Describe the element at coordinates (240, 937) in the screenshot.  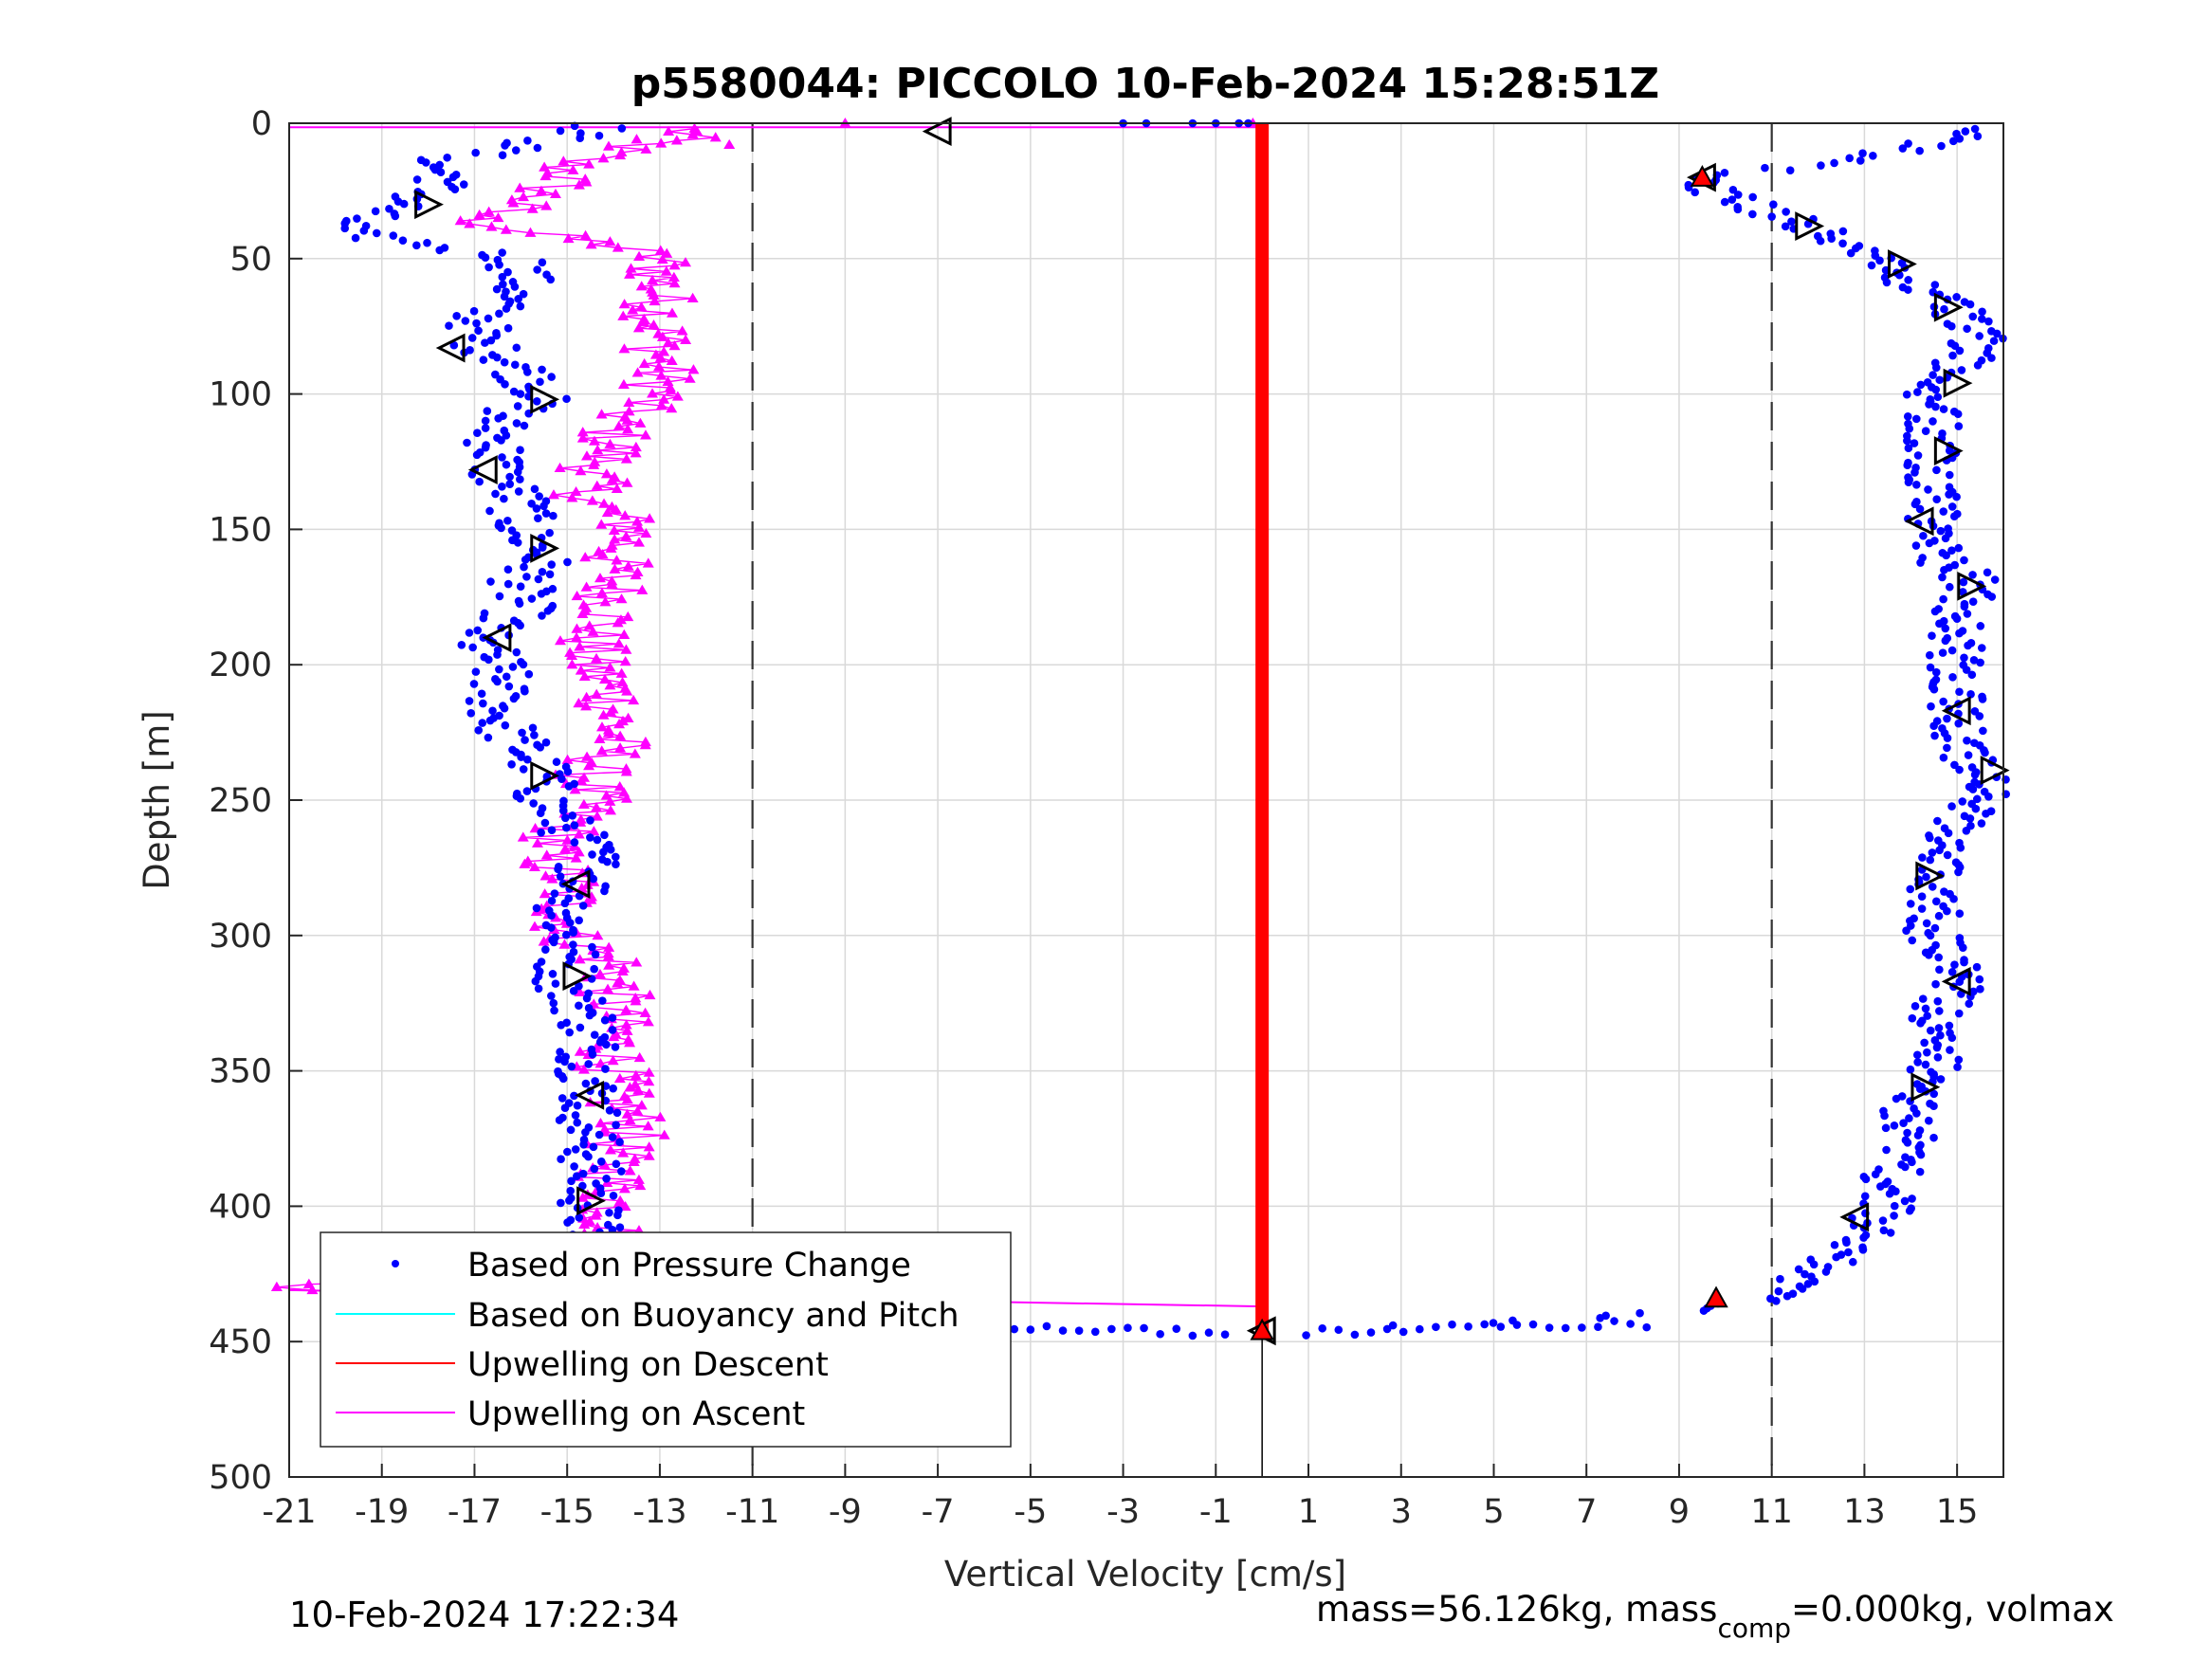
I see `y-tick-label: 300` at that location.